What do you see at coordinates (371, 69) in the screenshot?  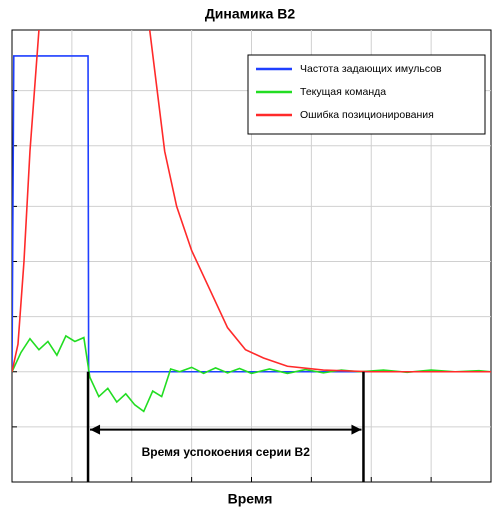 I see `legend-label: Частота задающих имульсов` at bounding box center [371, 69].